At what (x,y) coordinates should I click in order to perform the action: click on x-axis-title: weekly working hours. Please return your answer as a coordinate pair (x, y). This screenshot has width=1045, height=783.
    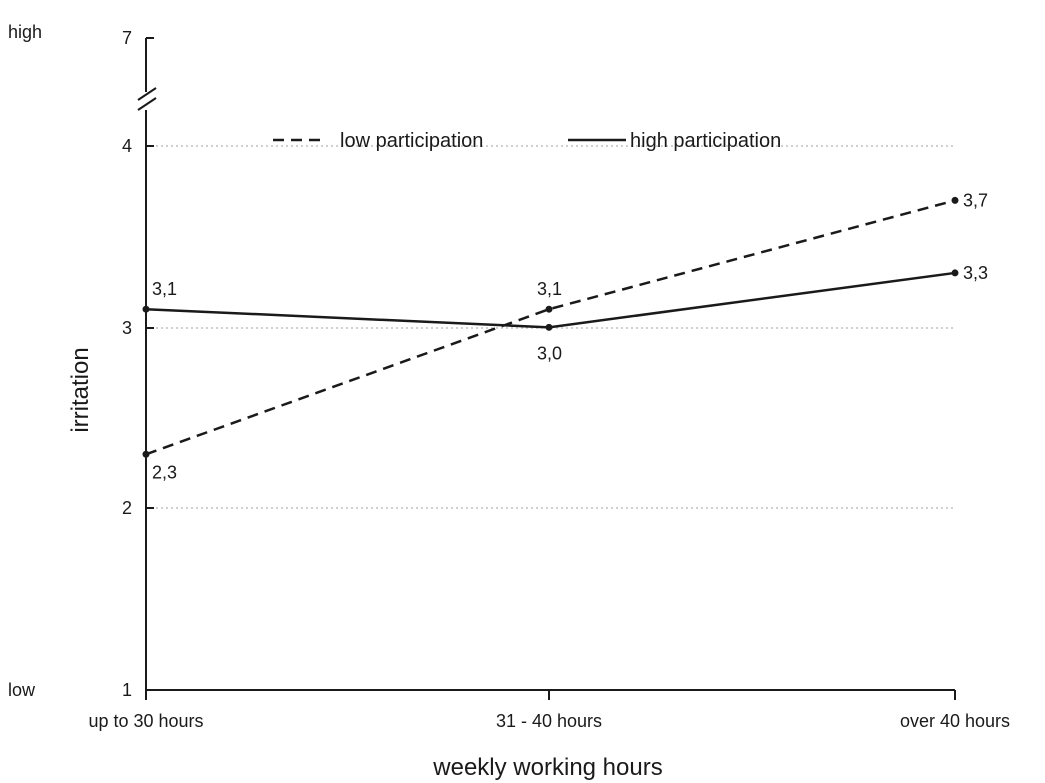
    Looking at the image, I should click on (547, 767).